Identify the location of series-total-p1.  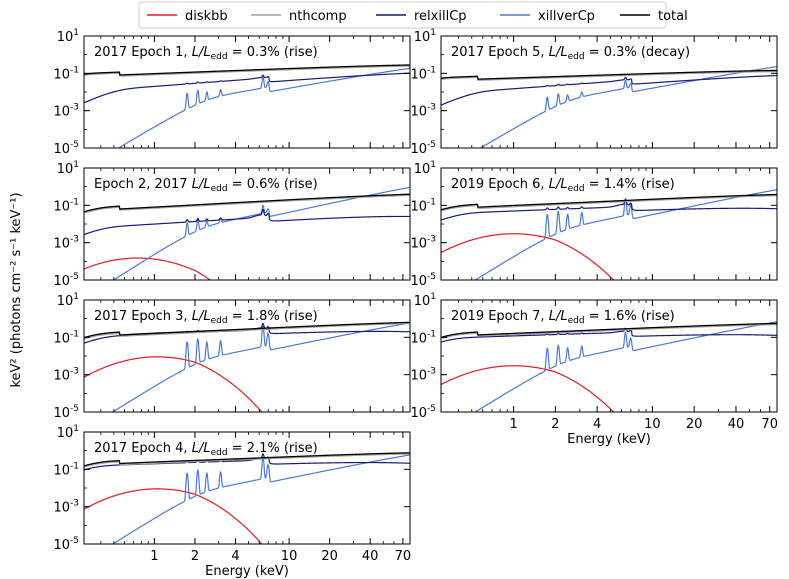
(247, 70).